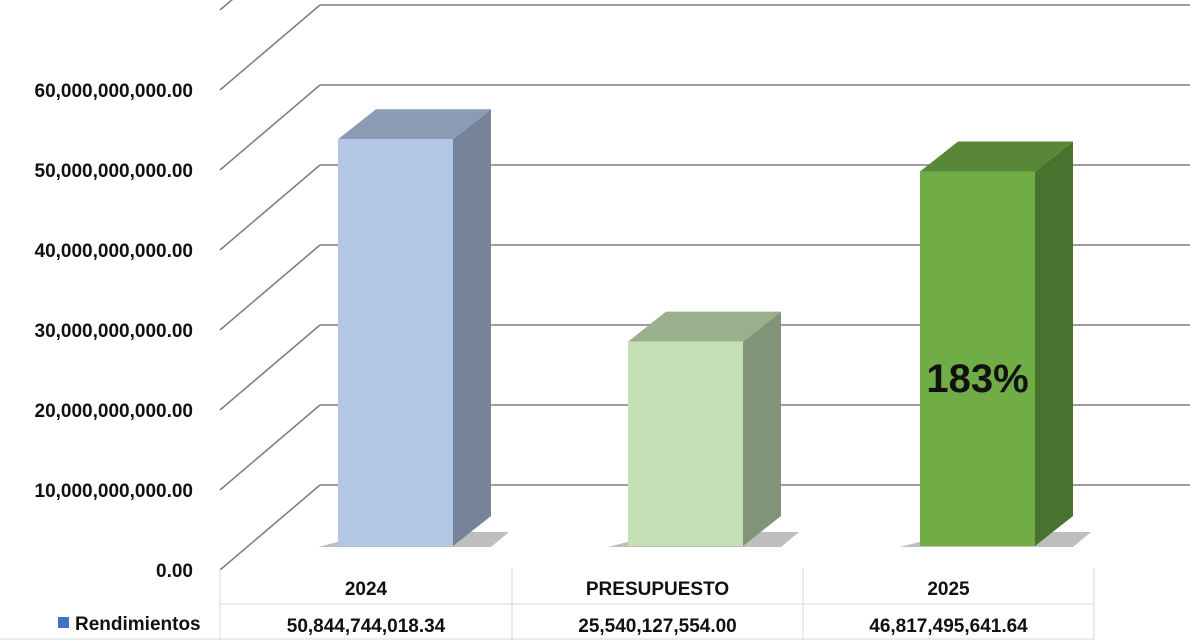 The height and width of the screenshot is (640, 1190). I want to click on legend-label: Rendimientos, so click(138, 624).